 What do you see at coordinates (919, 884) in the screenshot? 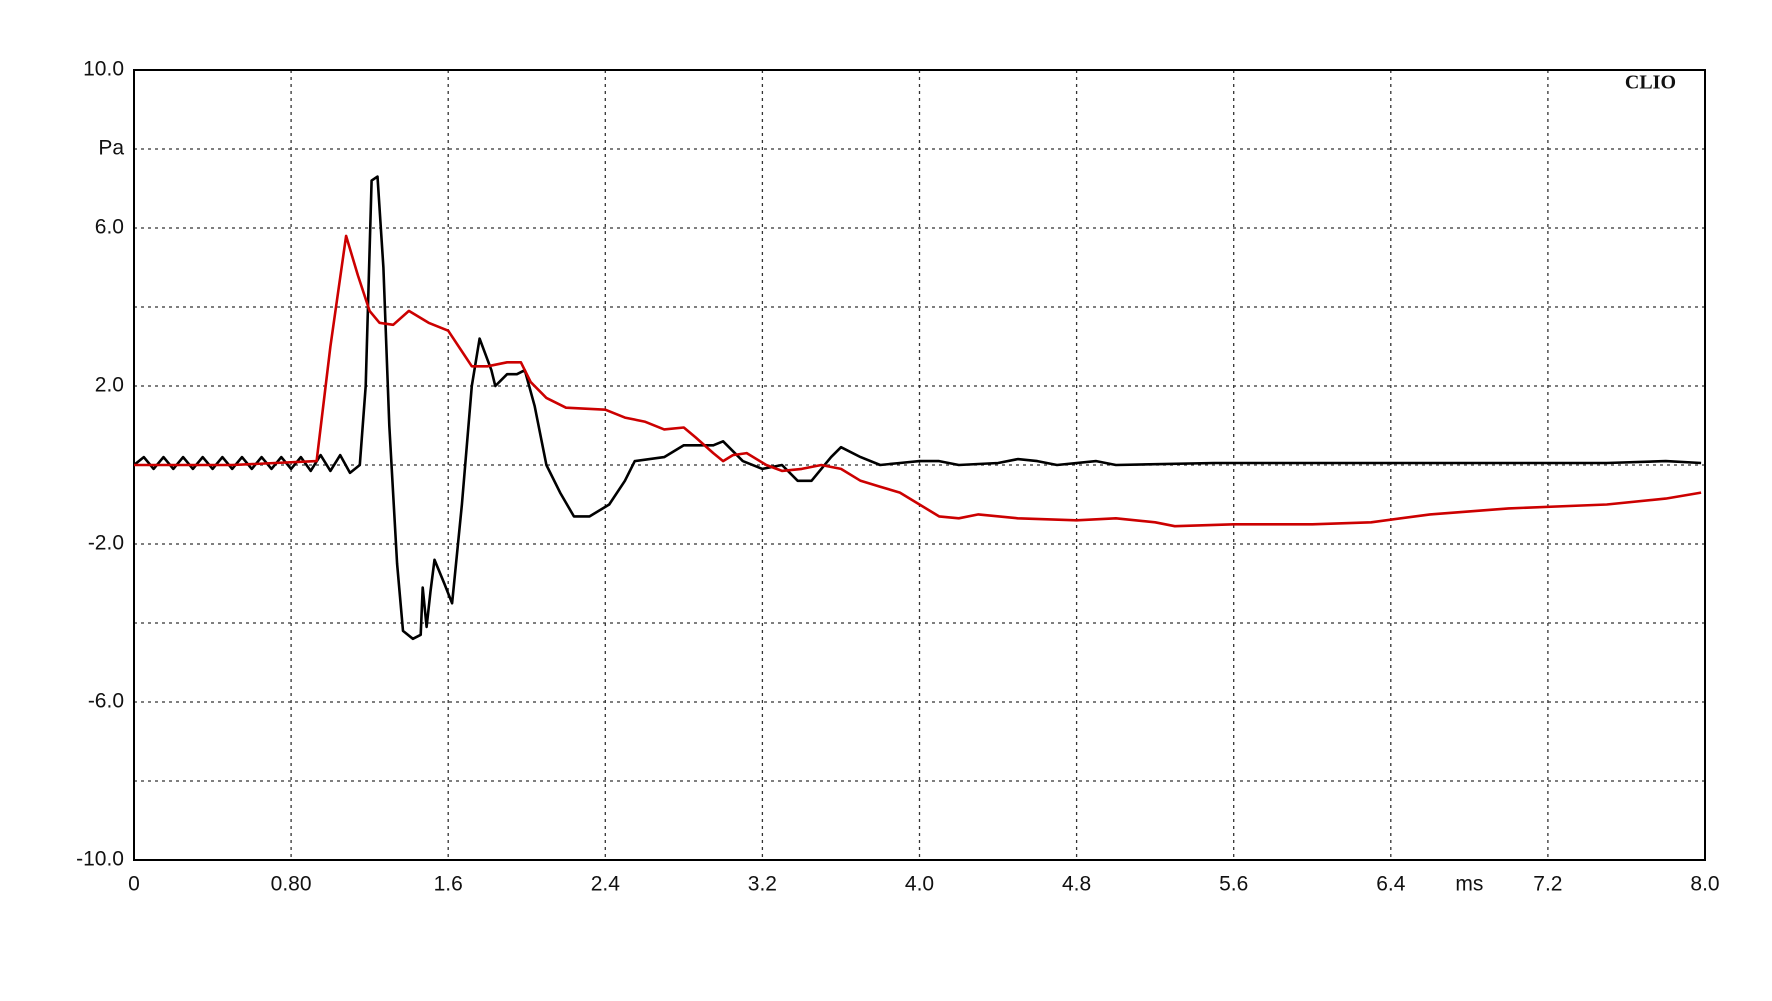
I see `x-tick-label: 4.0` at bounding box center [919, 884].